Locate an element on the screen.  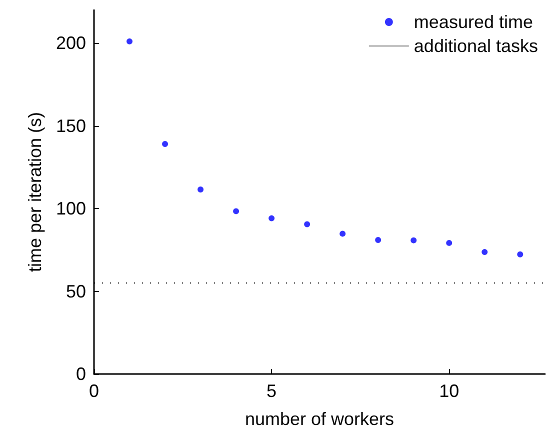
y-tick-label: 150 is located at coordinates (71, 126).